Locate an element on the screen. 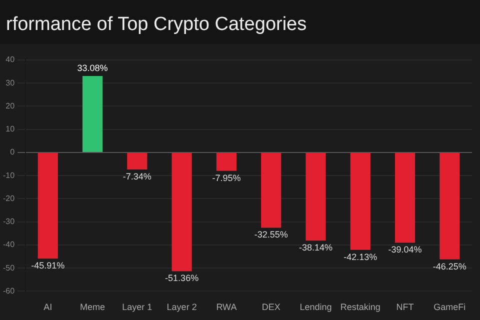 Image resolution: width=480 pixels, height=320 pixels. data-label: -7.95% is located at coordinates (226, 177).